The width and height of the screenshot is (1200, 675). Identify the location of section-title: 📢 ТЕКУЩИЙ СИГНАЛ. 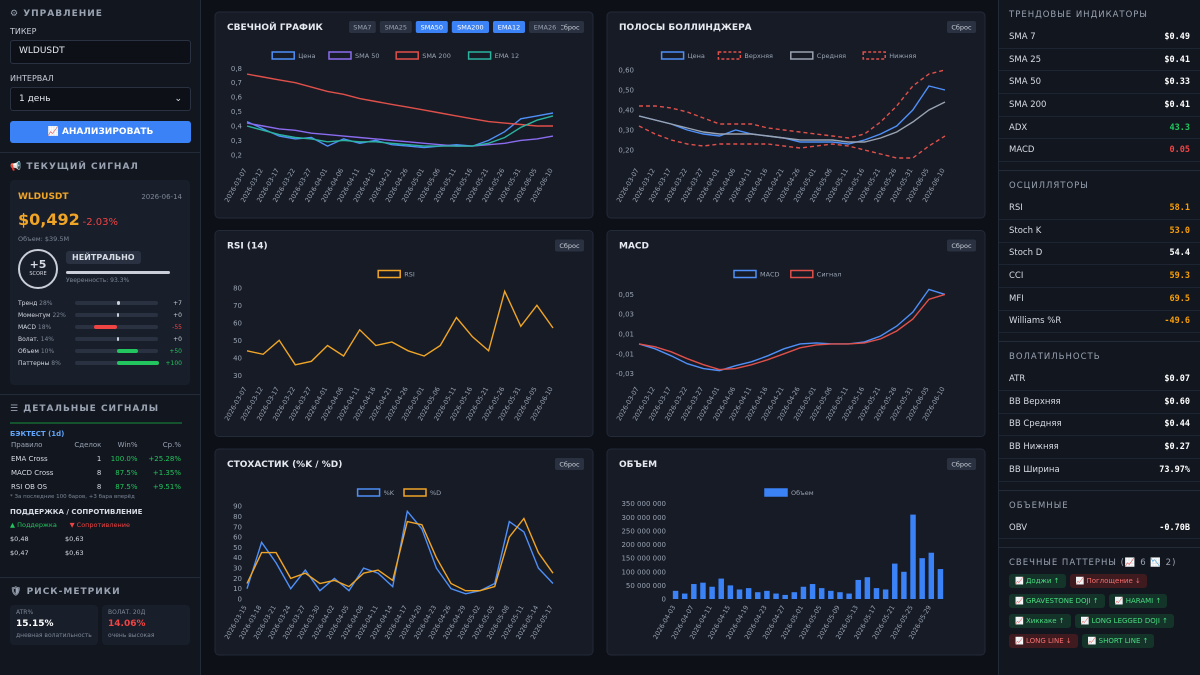
(74, 167).